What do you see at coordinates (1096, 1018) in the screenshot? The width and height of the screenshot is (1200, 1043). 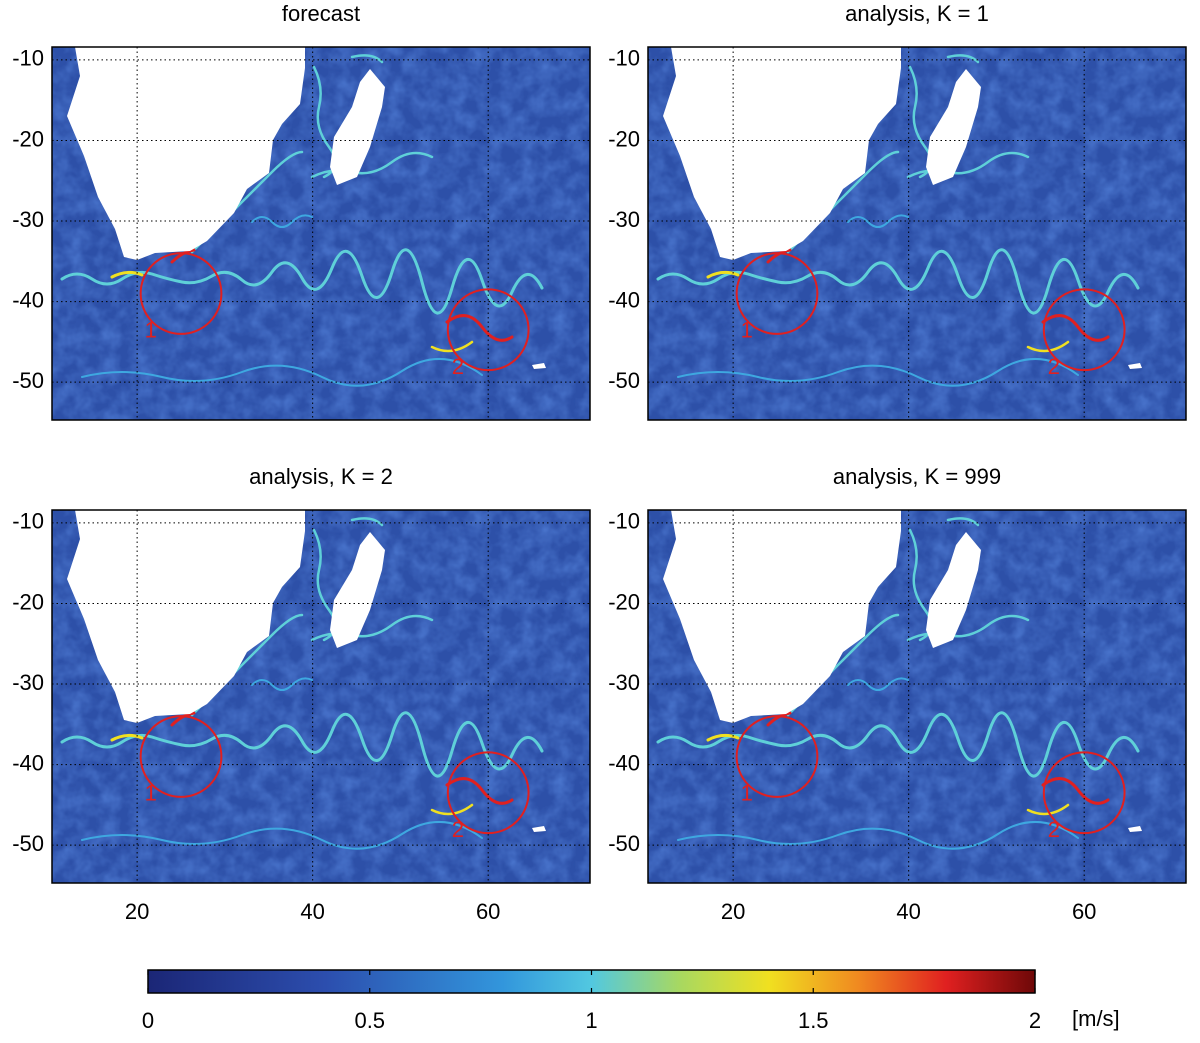 I see `colorbar-unit: [m/s]` at bounding box center [1096, 1018].